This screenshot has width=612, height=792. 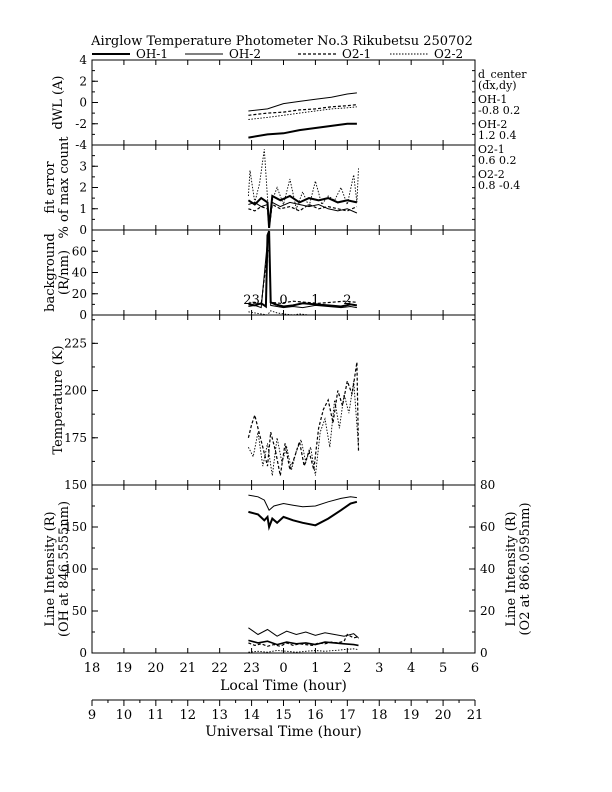 What do you see at coordinates (124, 668) in the screenshot?
I see `local-time-tick-label: 19` at bounding box center [124, 668].